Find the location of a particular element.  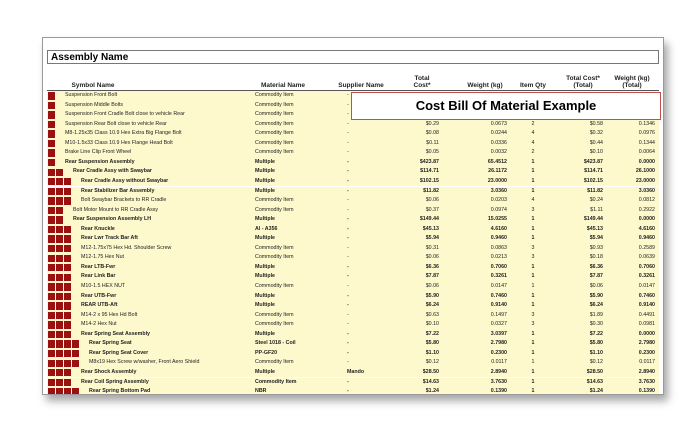

total-cost-cell: $0.12 is located at coordinates (432, 362).